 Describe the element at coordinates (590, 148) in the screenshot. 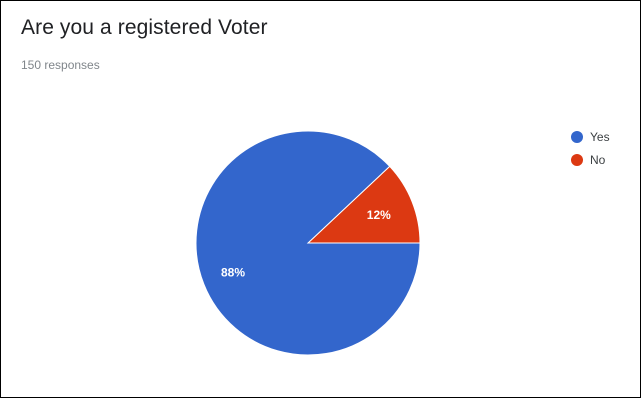

I see `pie-legend: Yes No` at that location.